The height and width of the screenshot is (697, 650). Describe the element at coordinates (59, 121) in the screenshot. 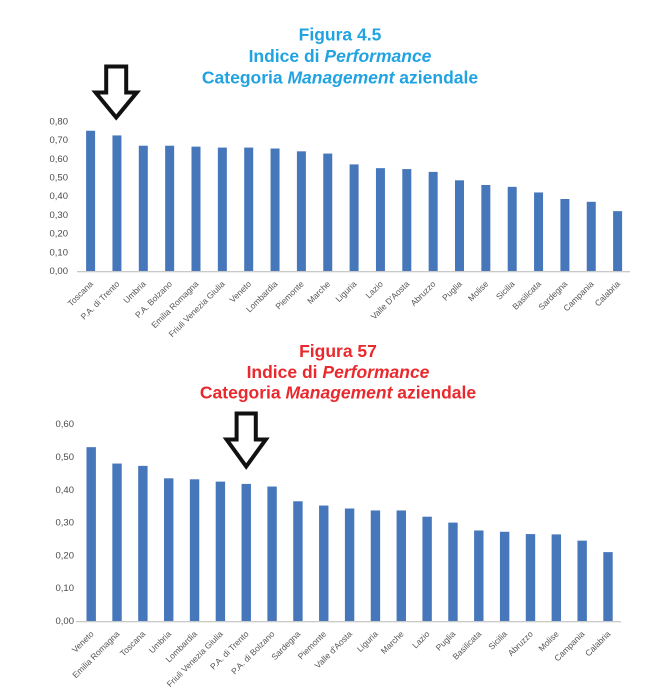

I see `svg-text: 0,80` at that location.